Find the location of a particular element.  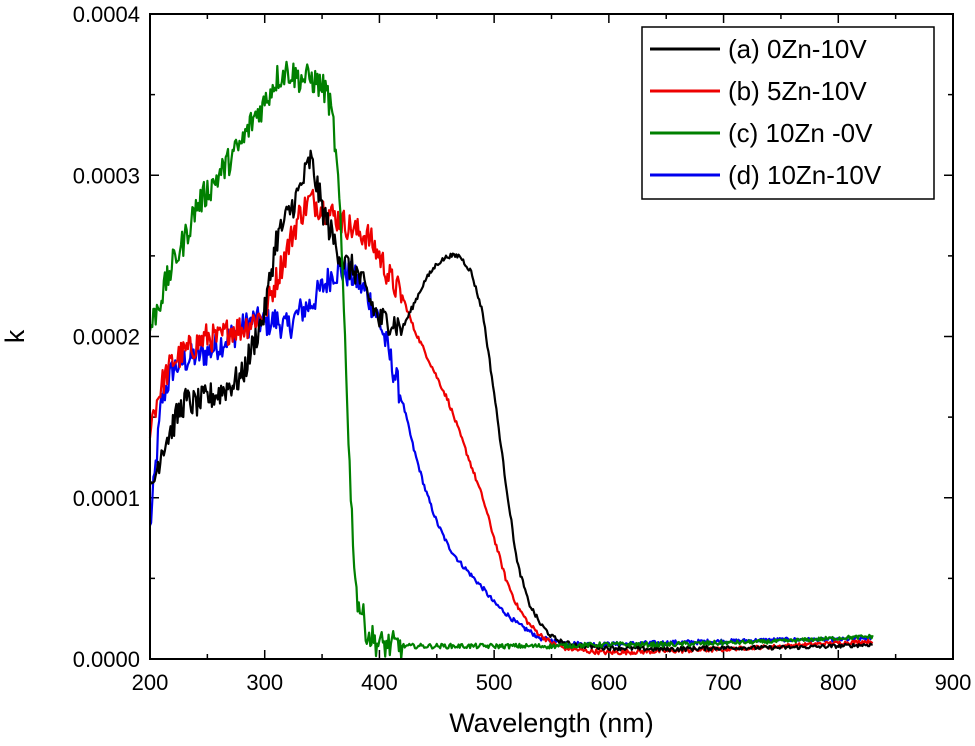

legend-label: (a) 0Zn-10V is located at coordinates (797, 49).